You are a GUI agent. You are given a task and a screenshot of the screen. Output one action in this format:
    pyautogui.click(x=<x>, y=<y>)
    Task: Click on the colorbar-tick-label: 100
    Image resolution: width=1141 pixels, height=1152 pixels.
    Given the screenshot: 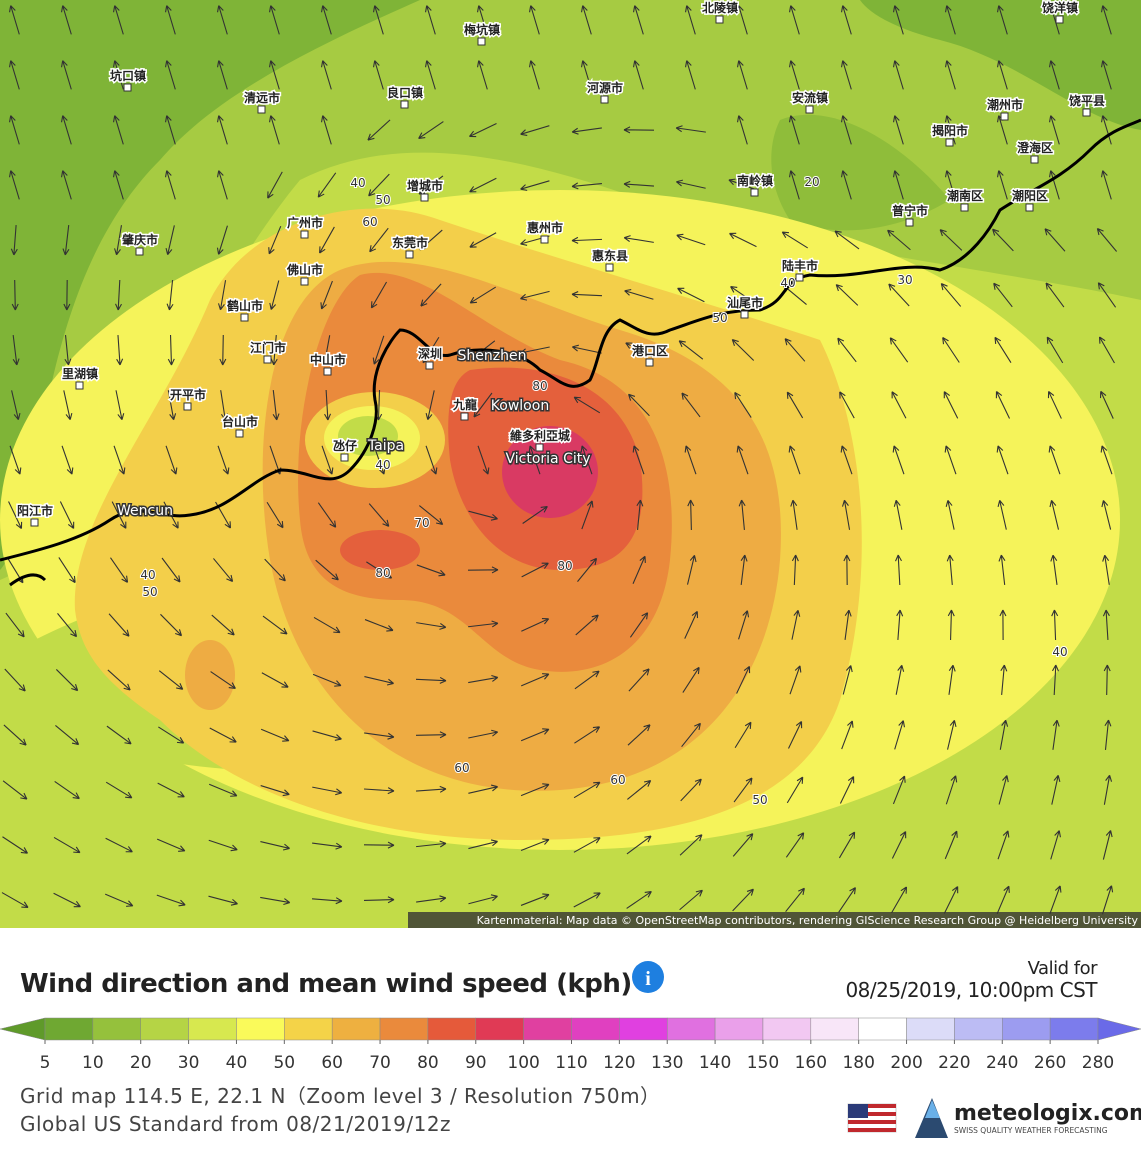 What is the action you would take?
    pyautogui.click(x=523, y=1063)
    